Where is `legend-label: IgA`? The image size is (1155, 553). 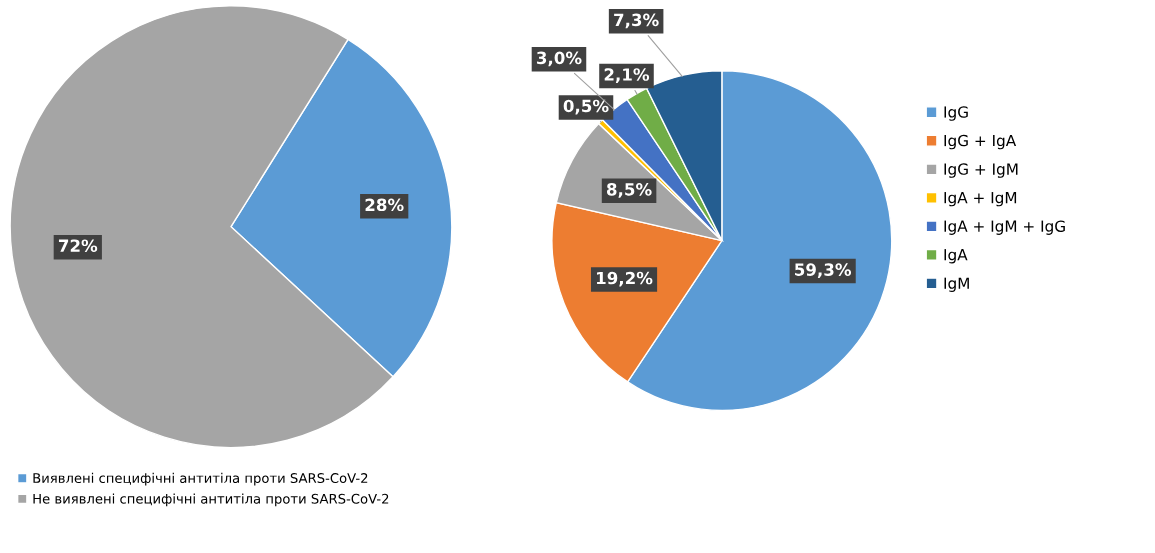
legend-label: IgA is located at coordinates (956, 256).